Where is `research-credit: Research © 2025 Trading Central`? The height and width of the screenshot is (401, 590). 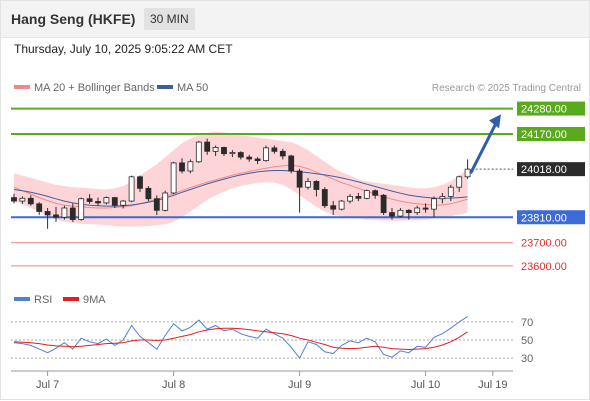
research-credit: Research © 2025 Trading Central is located at coordinates (506, 88).